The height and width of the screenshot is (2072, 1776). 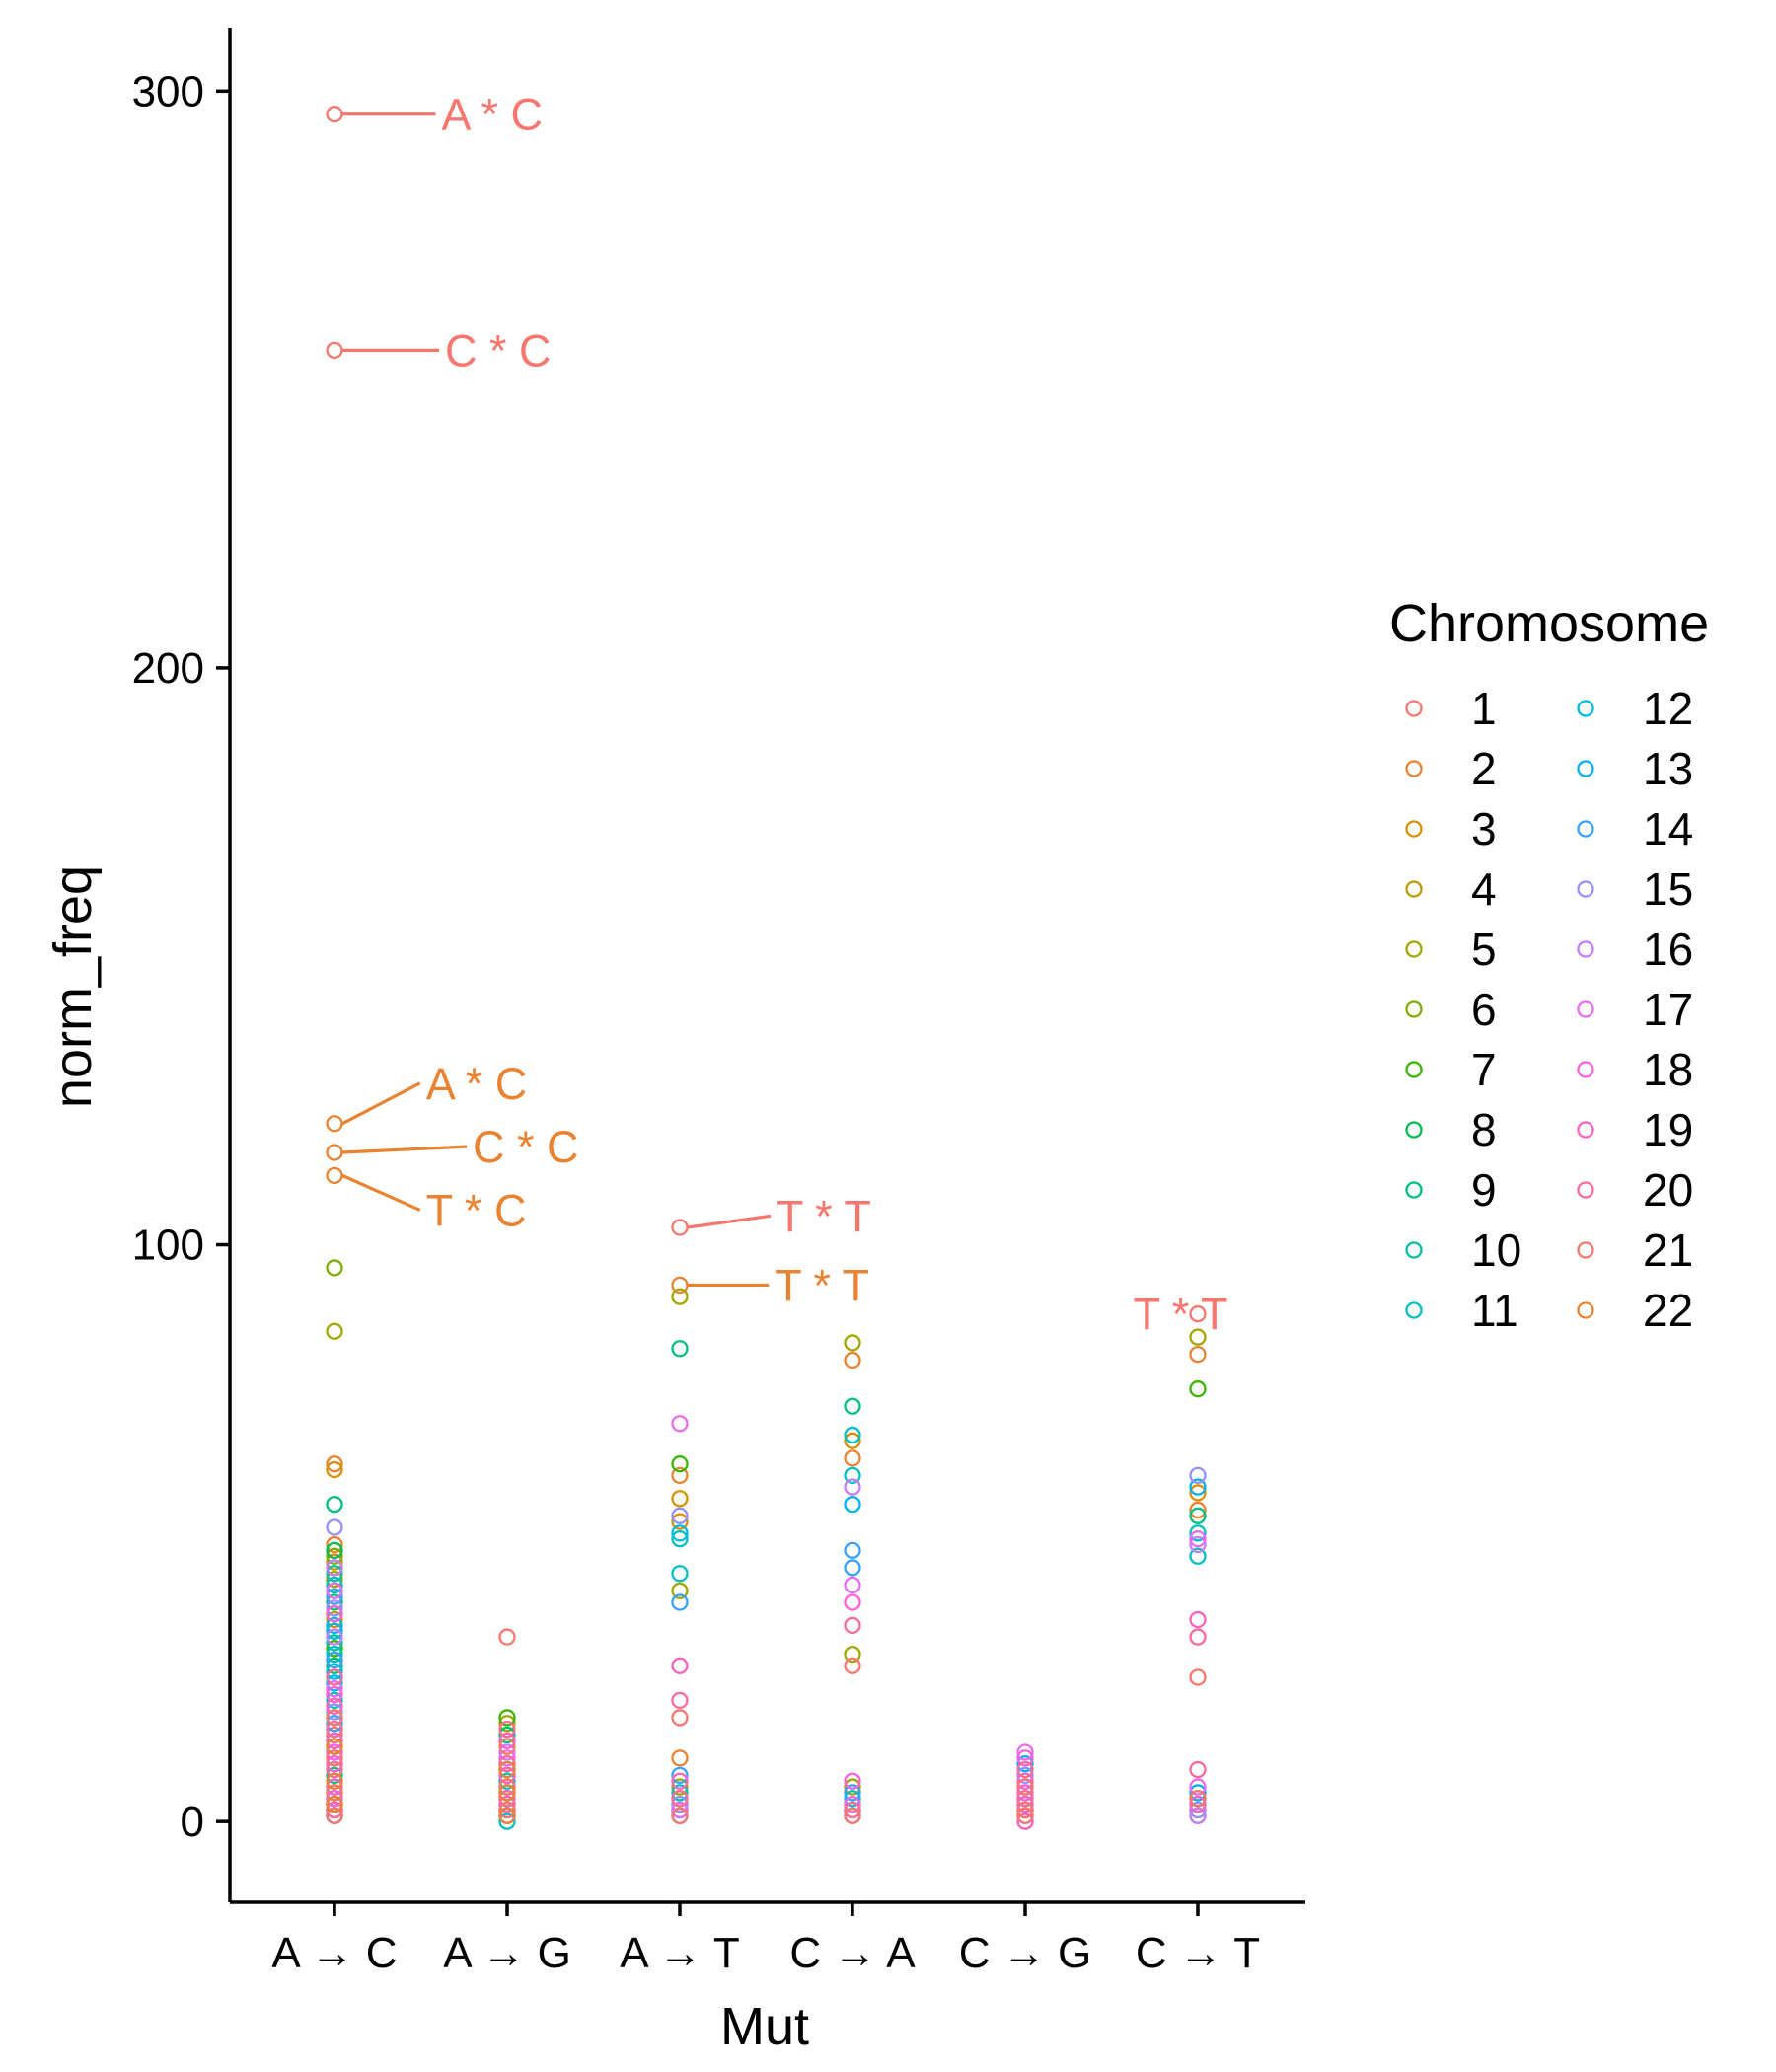 What do you see at coordinates (765, 2027) in the screenshot?
I see `x-axis-title: Mut` at bounding box center [765, 2027].